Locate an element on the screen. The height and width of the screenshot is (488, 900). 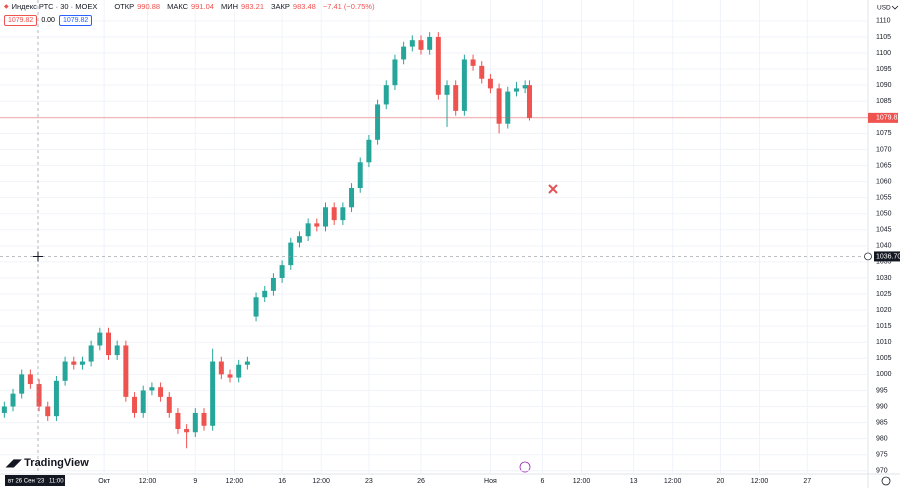
x-tick-label: Окт is located at coordinates (104, 481).